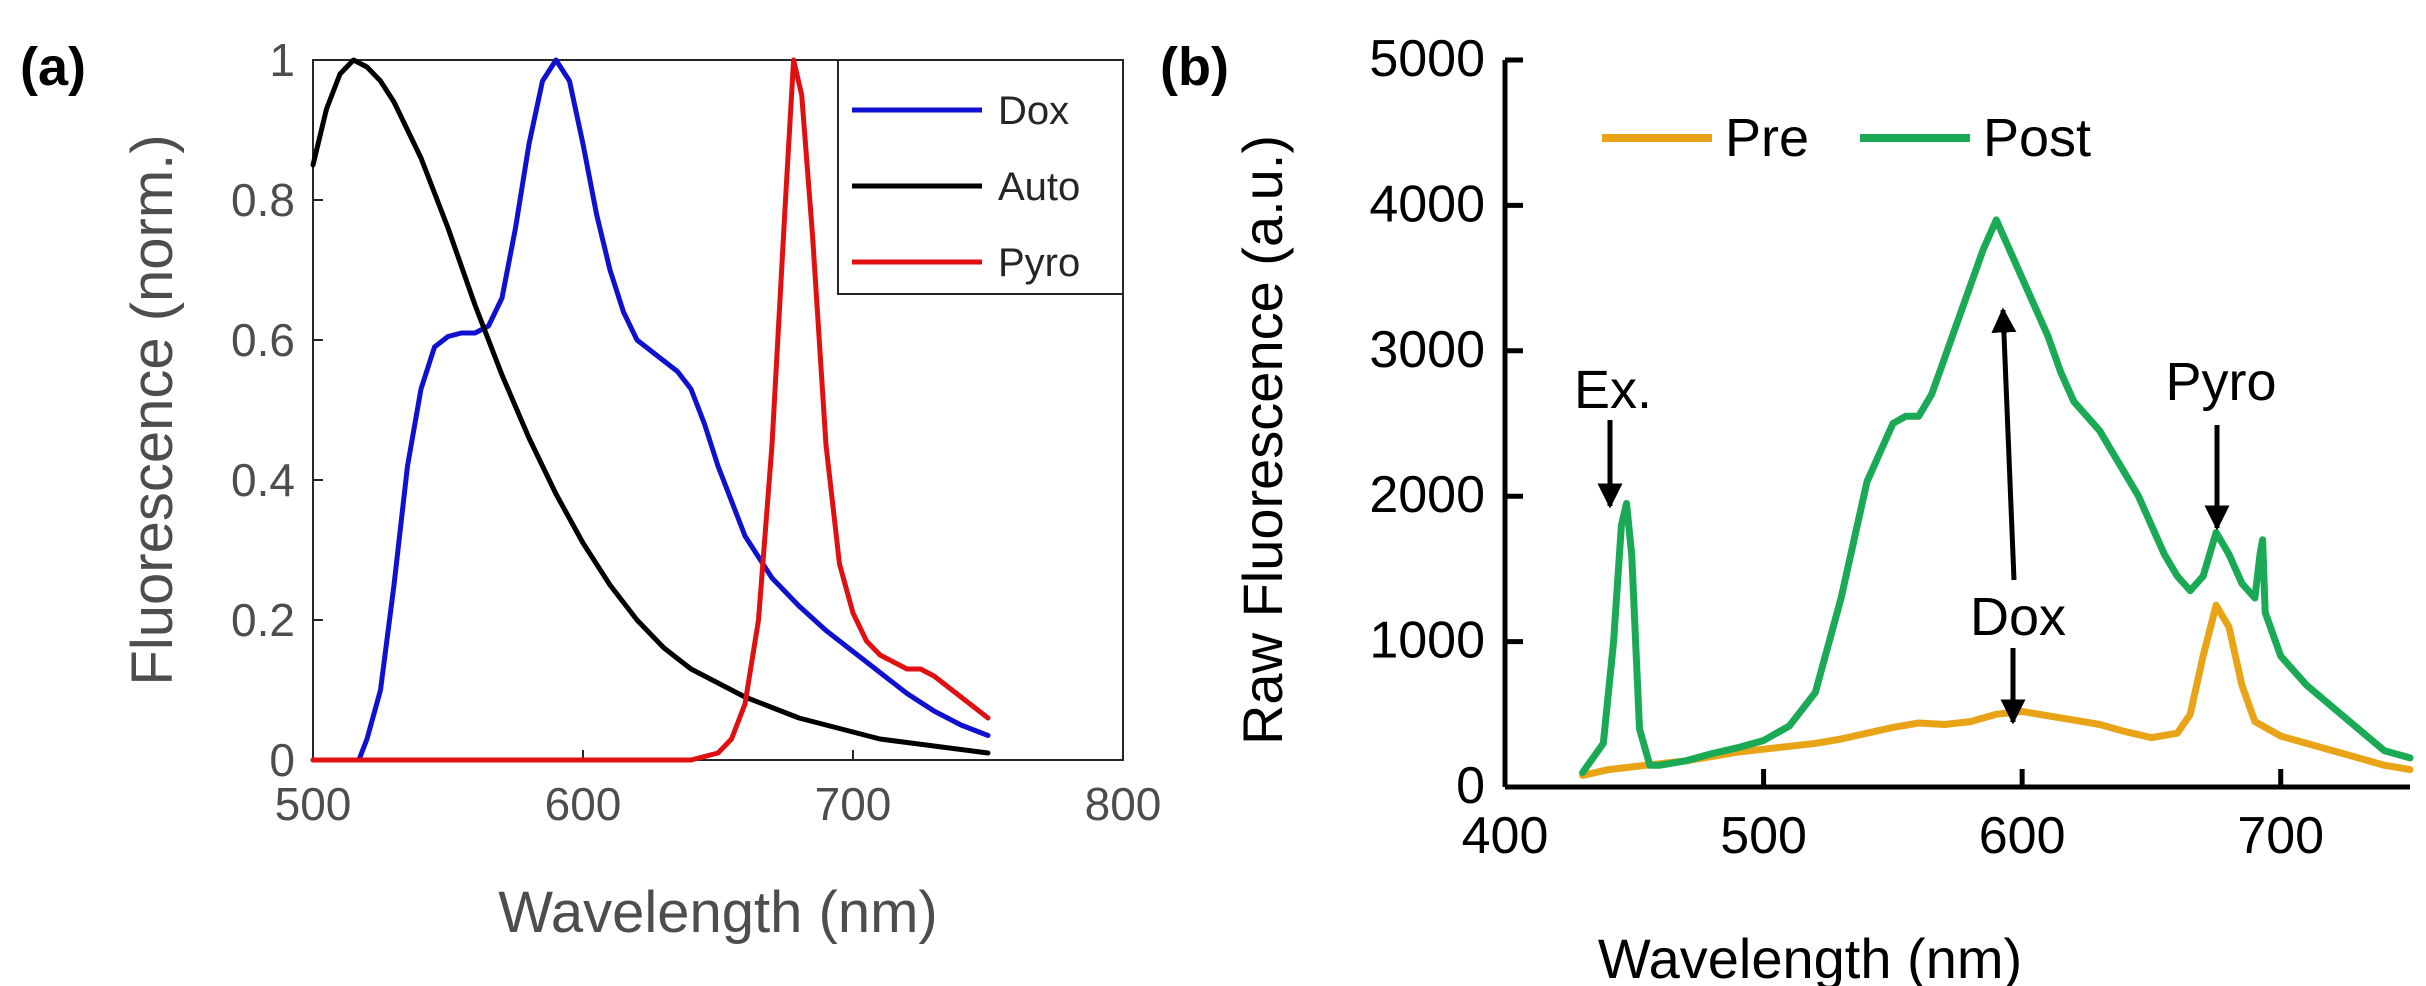 This screenshot has width=2426, height=986. Describe the element at coordinates (1033, 111) in the screenshot. I see `legend-label-dox: Dox` at that location.